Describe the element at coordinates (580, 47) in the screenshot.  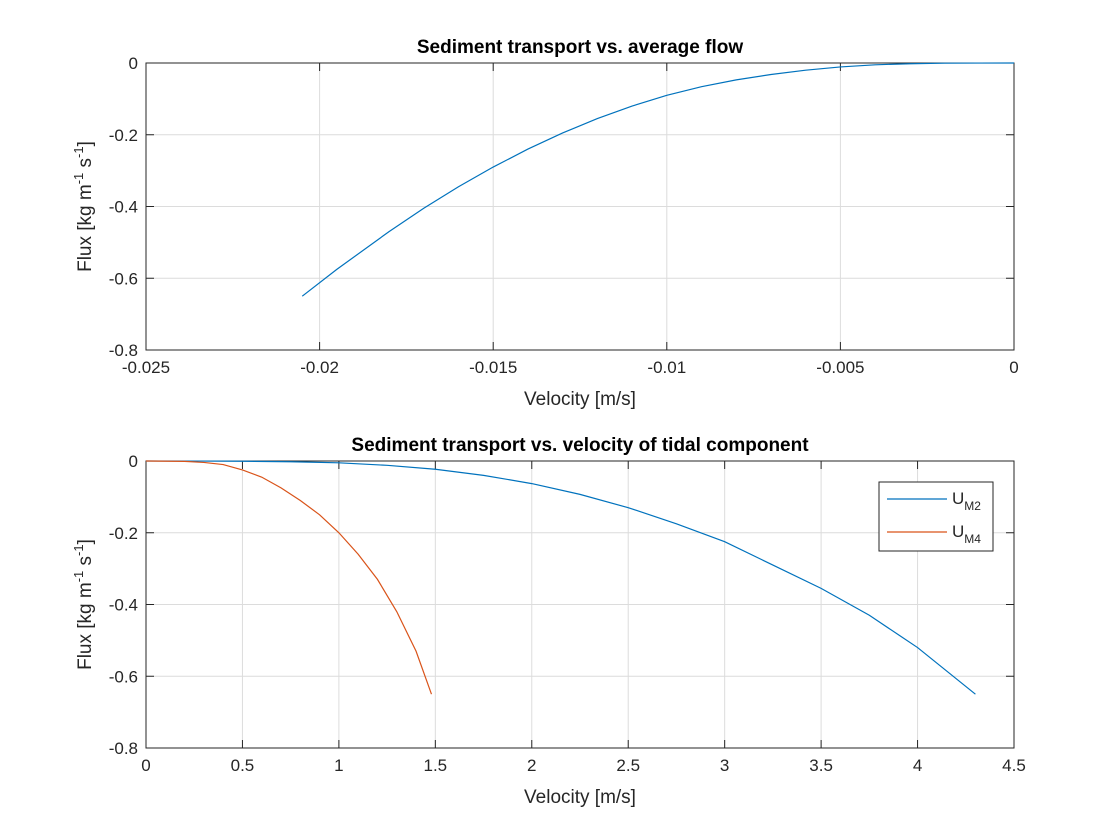
I see `chart-title: Sediment transport vs. average flow` at that location.